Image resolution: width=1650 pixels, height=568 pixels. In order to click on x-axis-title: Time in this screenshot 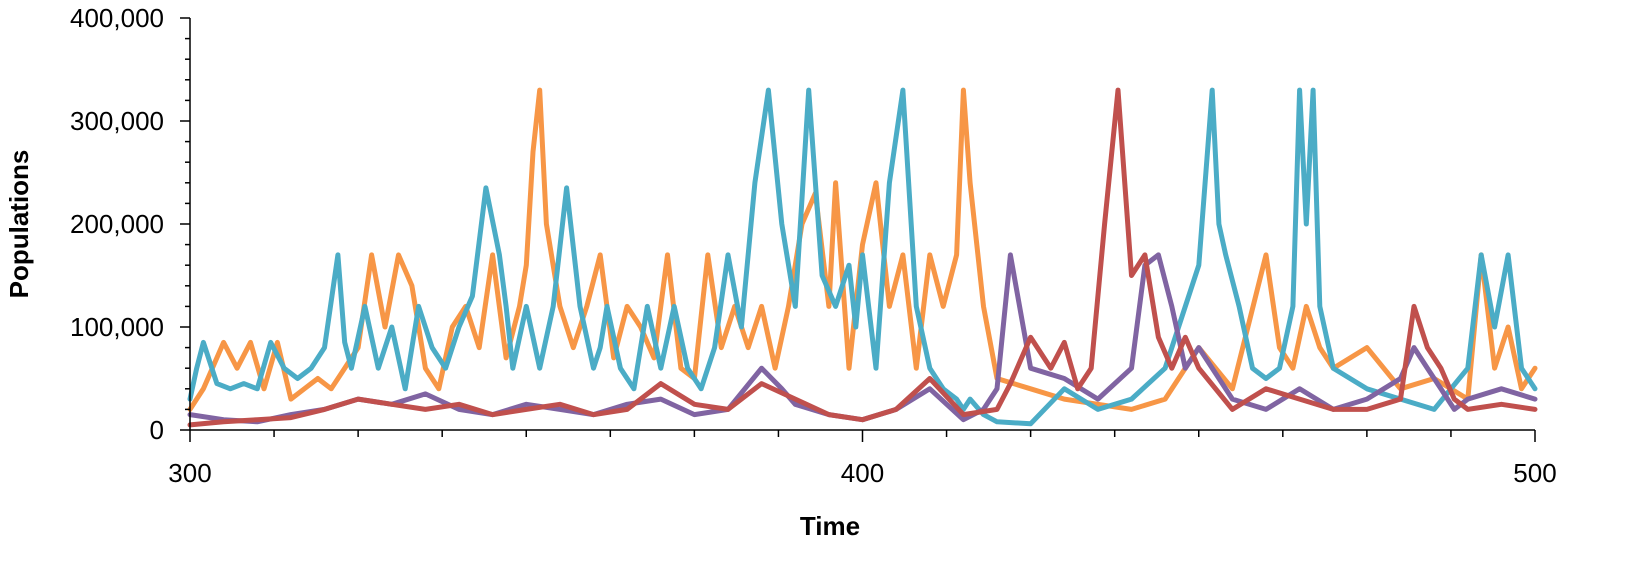, I will do `click(830, 526)`.